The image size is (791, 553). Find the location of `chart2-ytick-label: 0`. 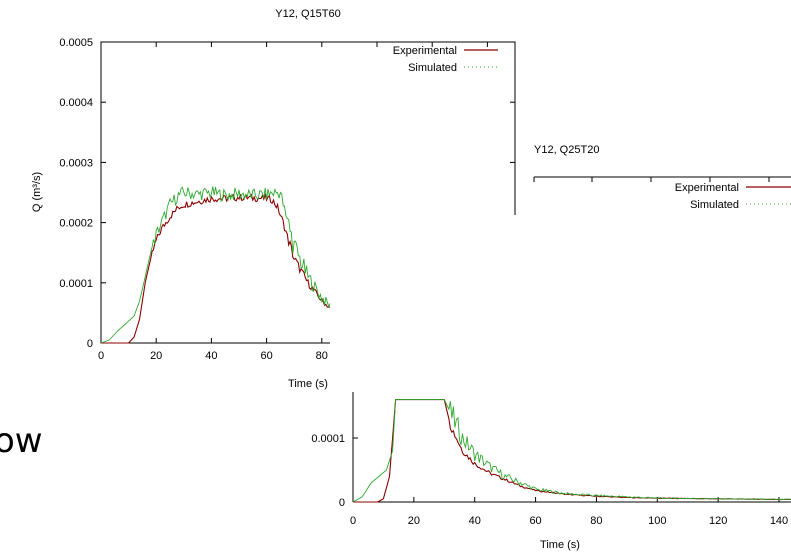

chart2-ytick-label: 0 is located at coordinates (342, 503).